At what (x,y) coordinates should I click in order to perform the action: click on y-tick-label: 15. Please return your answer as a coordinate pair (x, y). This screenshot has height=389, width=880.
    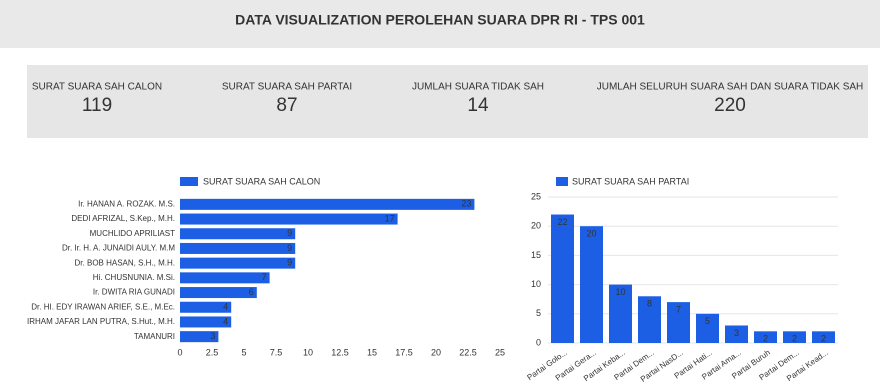
    Looking at the image, I should click on (536, 255).